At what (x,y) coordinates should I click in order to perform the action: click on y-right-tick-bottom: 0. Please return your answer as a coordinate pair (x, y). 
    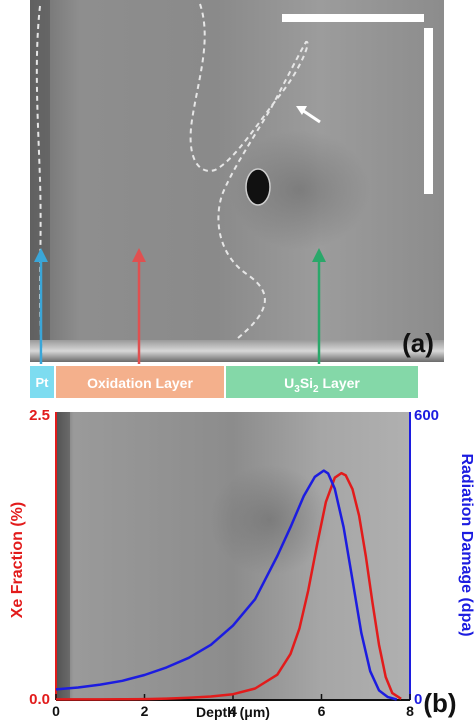
    Looking at the image, I should click on (418, 699).